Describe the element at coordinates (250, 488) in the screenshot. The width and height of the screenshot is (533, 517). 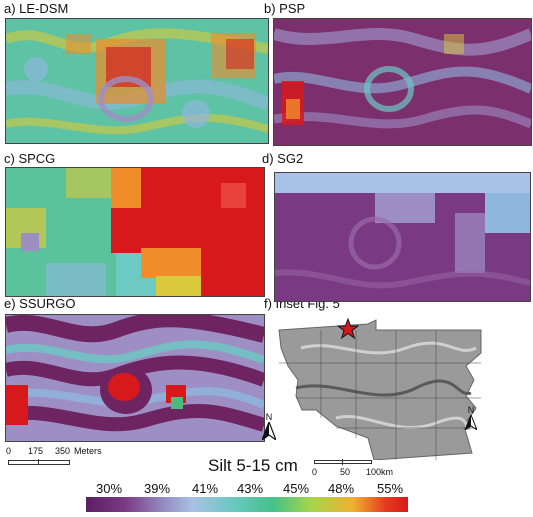
I see `legend-tick-3: 43%` at that location.